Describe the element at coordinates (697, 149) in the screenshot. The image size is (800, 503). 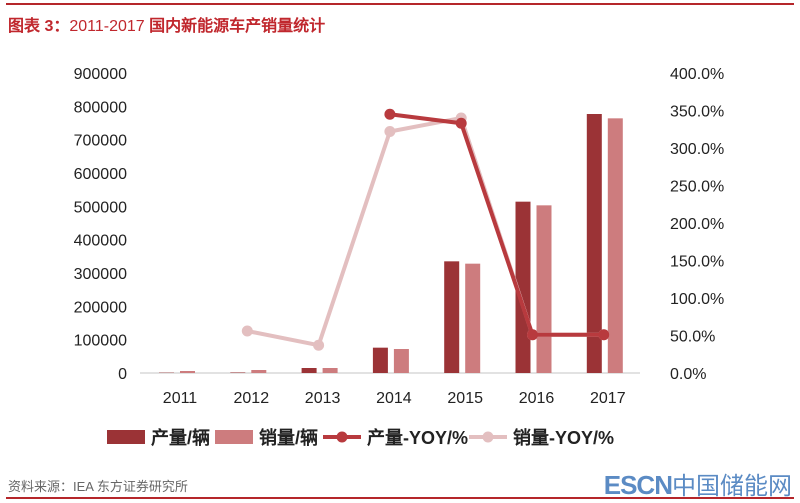
I see `right-axis-tick: 300.0%` at that location.